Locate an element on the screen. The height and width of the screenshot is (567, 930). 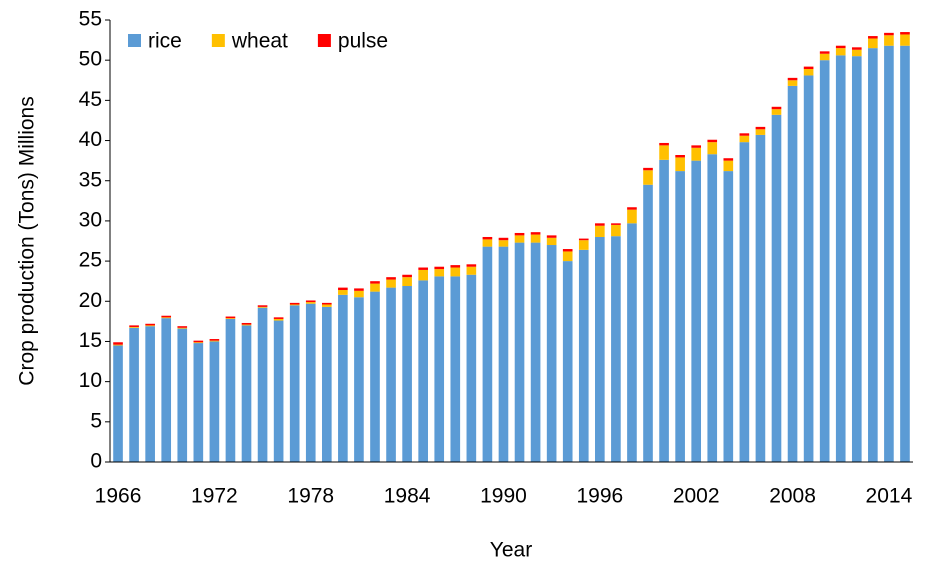
y-tick-label: 20 is located at coordinates (90, 300).